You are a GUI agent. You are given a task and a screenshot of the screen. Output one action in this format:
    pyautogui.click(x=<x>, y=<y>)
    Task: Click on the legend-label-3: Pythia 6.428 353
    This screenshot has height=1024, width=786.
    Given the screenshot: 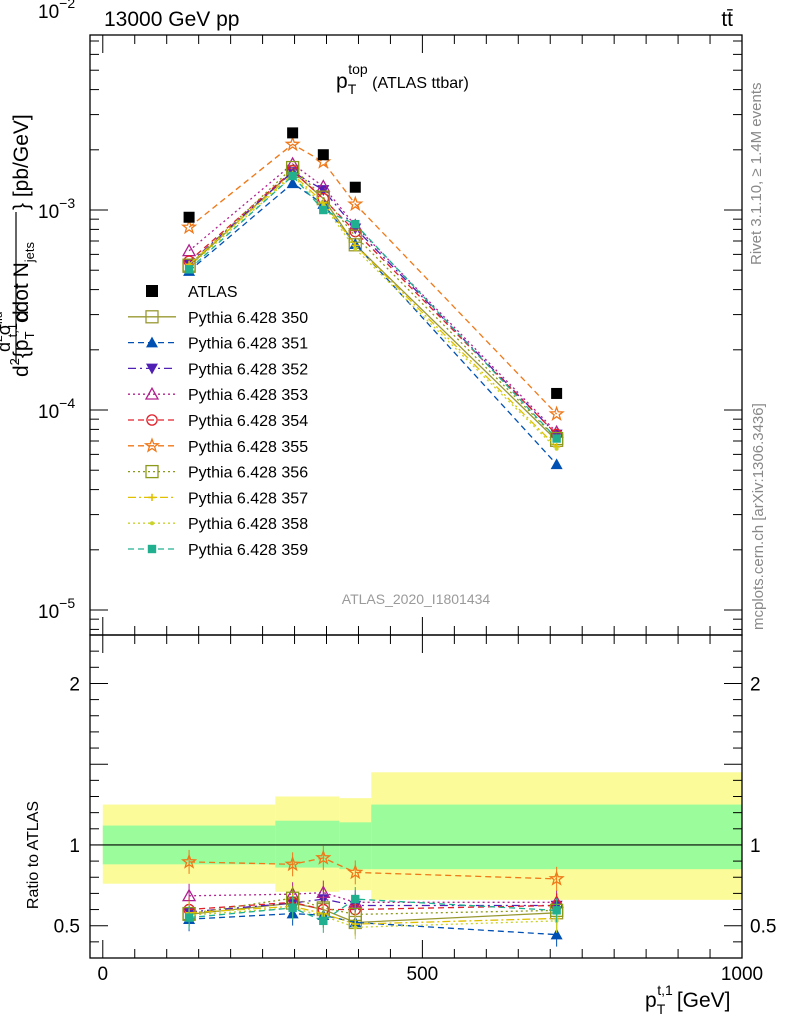 What is the action you would take?
    pyautogui.click(x=248, y=395)
    